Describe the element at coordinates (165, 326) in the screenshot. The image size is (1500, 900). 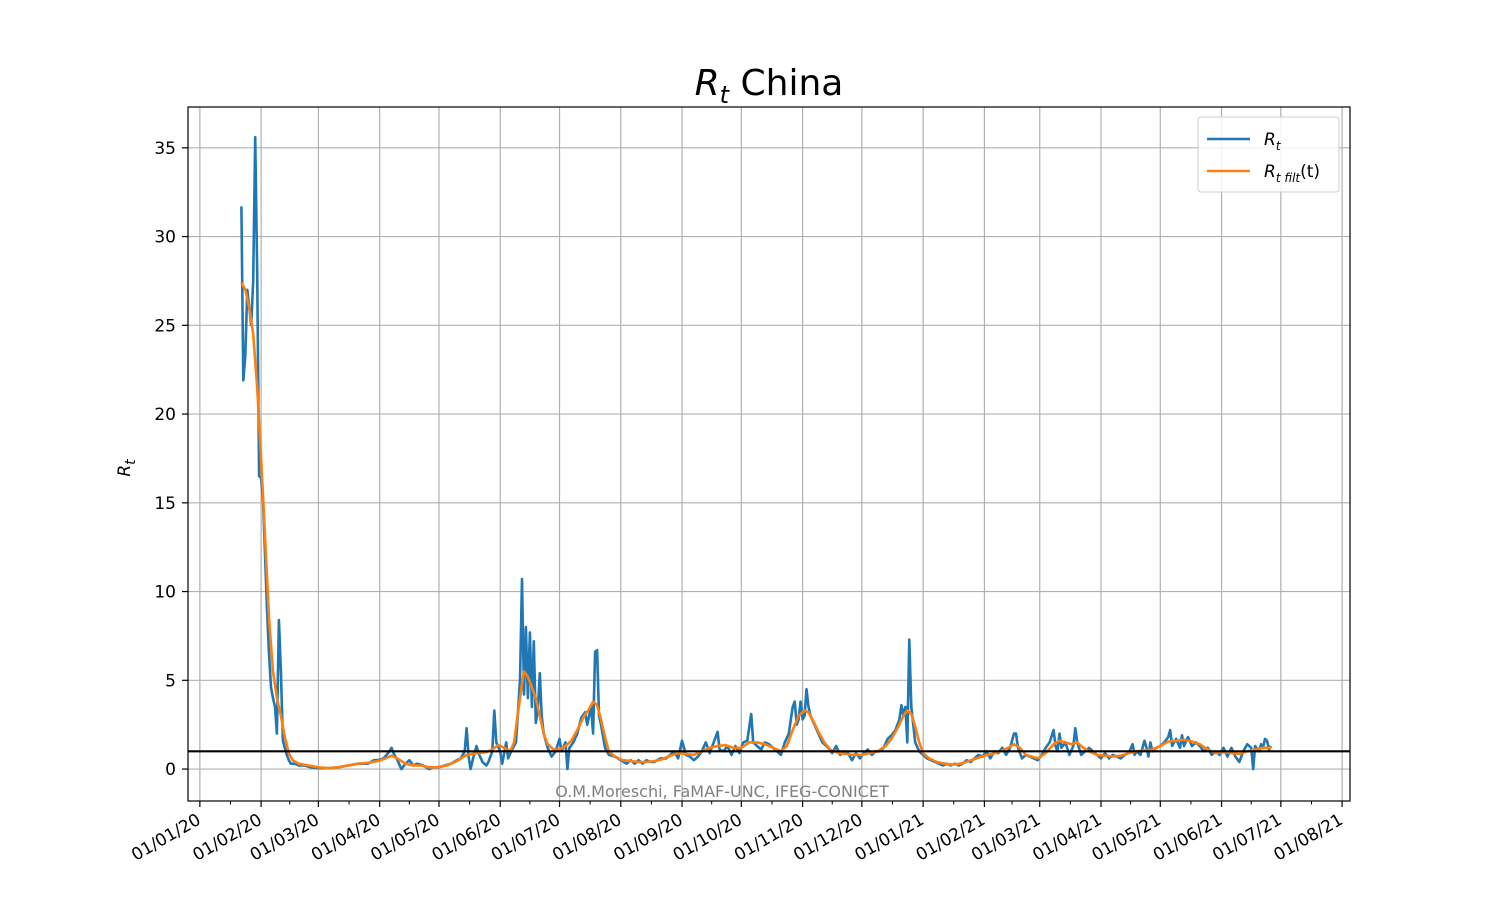
I see `y-tick-label: 25` at that location.